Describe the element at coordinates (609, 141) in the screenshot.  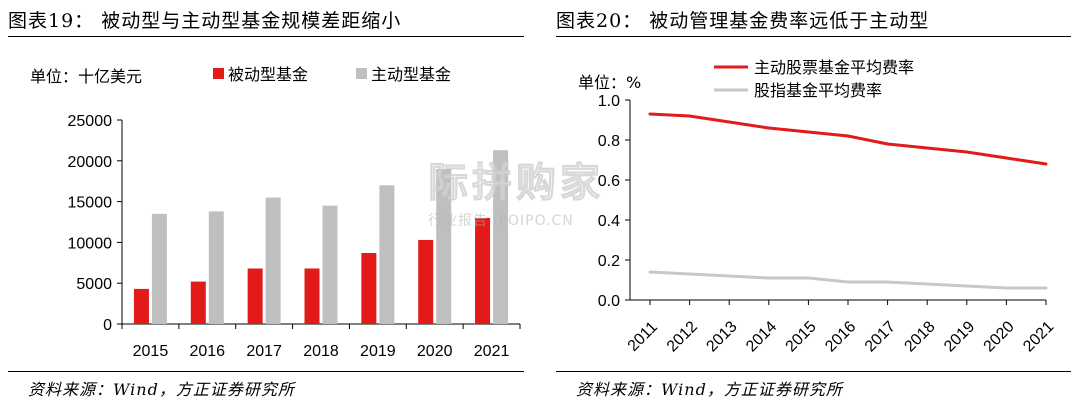
I see `y-tick-label: 0.8` at that location.